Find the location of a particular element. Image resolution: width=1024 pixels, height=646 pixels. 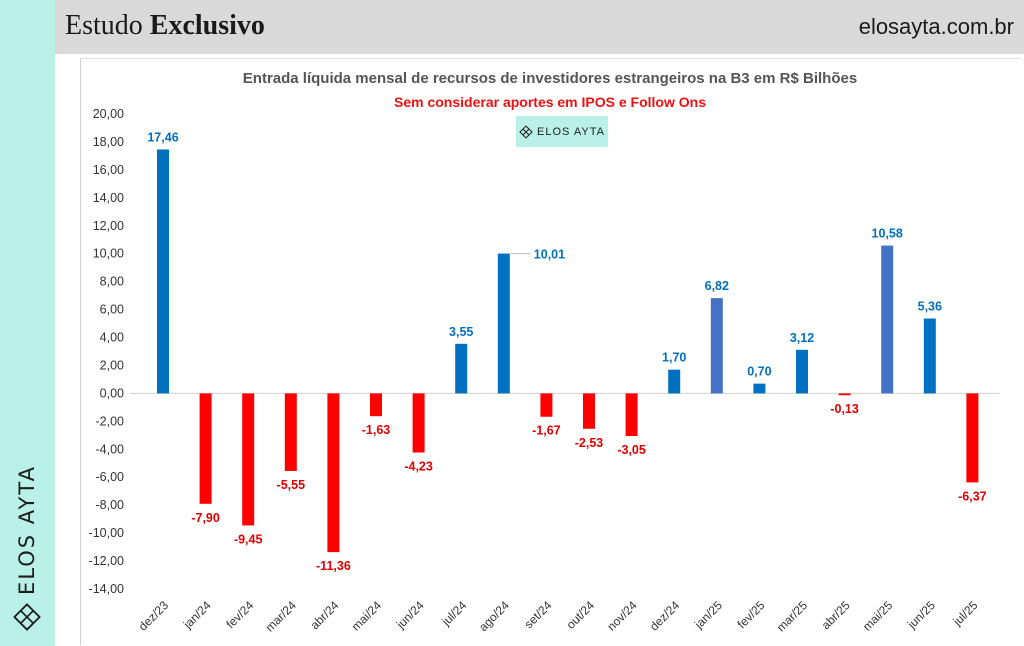

bar-jan/24 is located at coordinates (205, 448).